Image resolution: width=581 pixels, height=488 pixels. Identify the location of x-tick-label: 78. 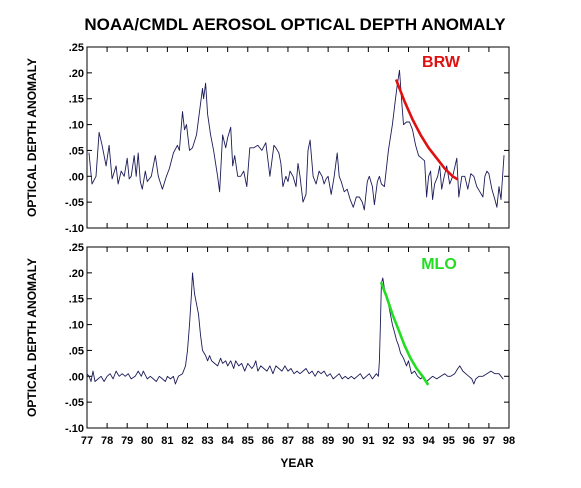
(107, 441).